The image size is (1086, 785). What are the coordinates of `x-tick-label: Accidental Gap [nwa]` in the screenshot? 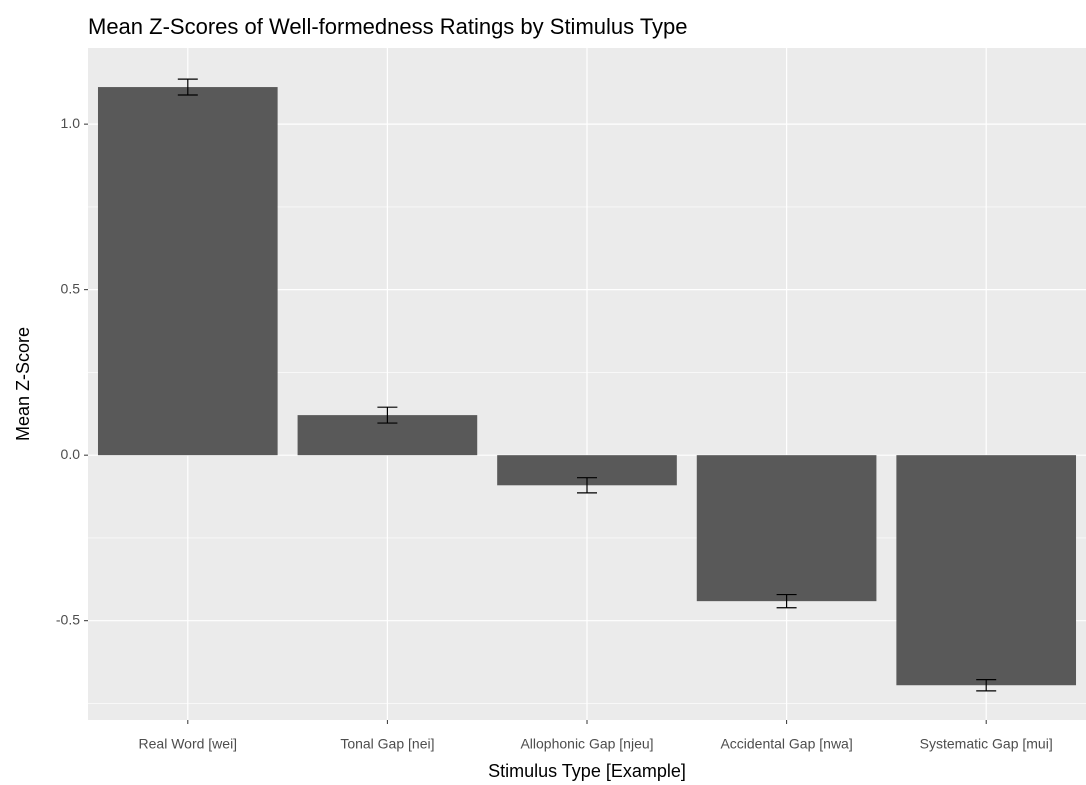 It's located at (786, 744).